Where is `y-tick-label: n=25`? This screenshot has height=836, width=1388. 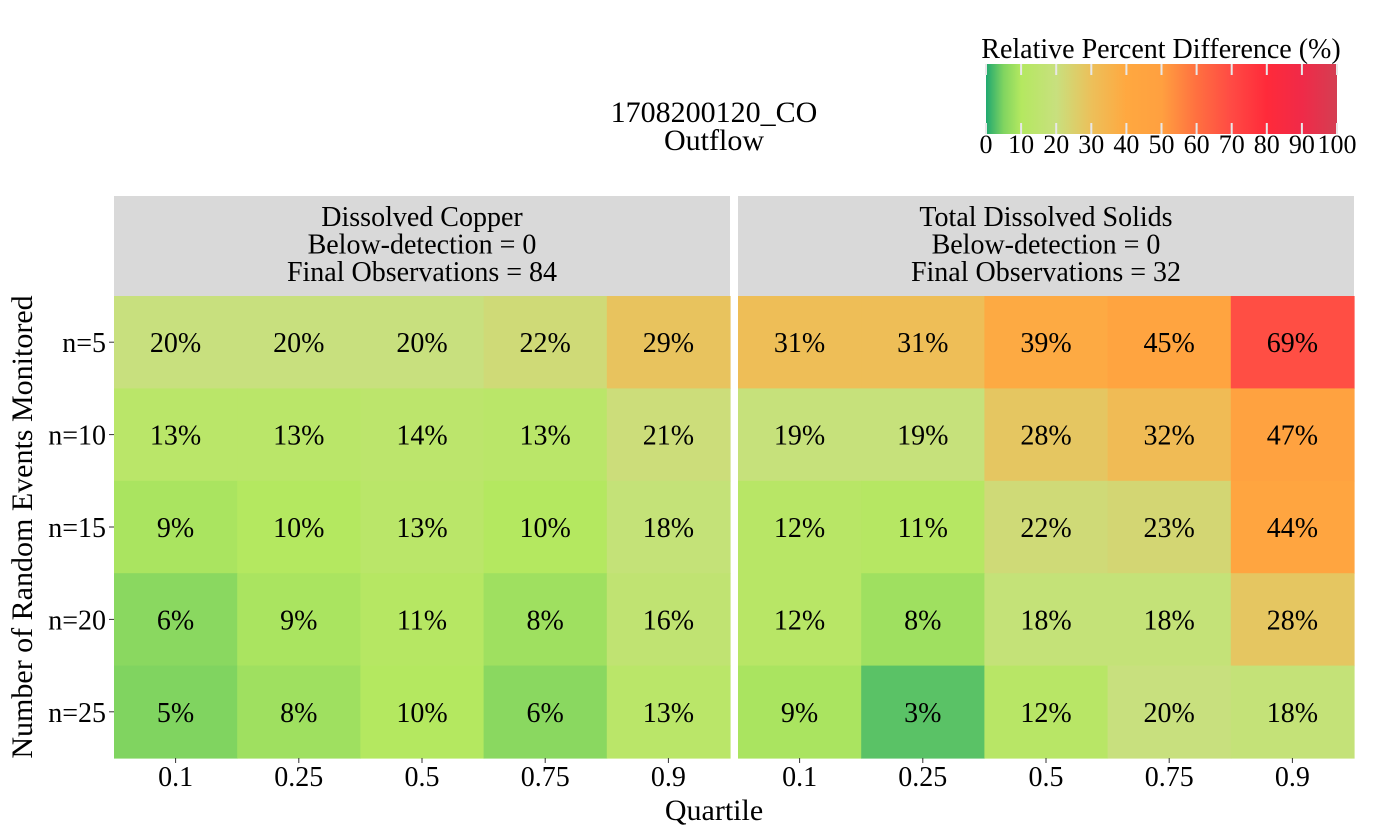
y-tick-label: n=25 is located at coordinates (77, 713).